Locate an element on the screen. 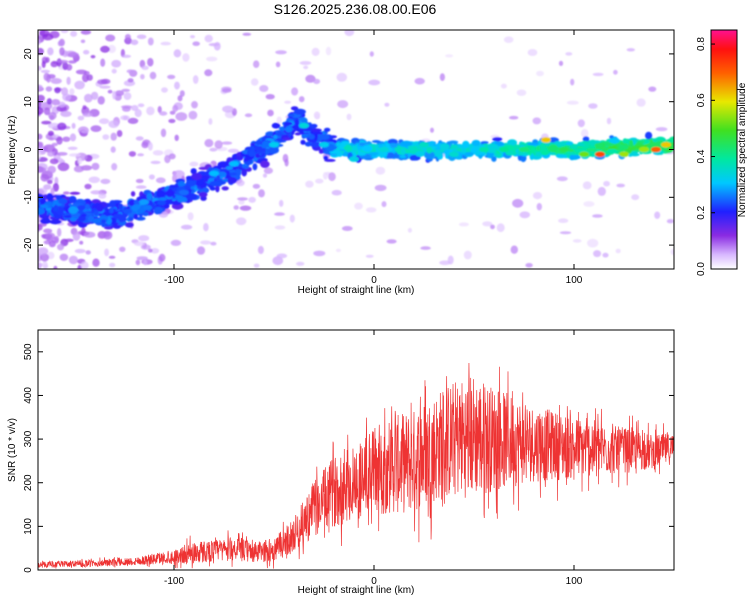 The image size is (750, 600). snr-y-tick-label: 0 is located at coordinates (28, 570).